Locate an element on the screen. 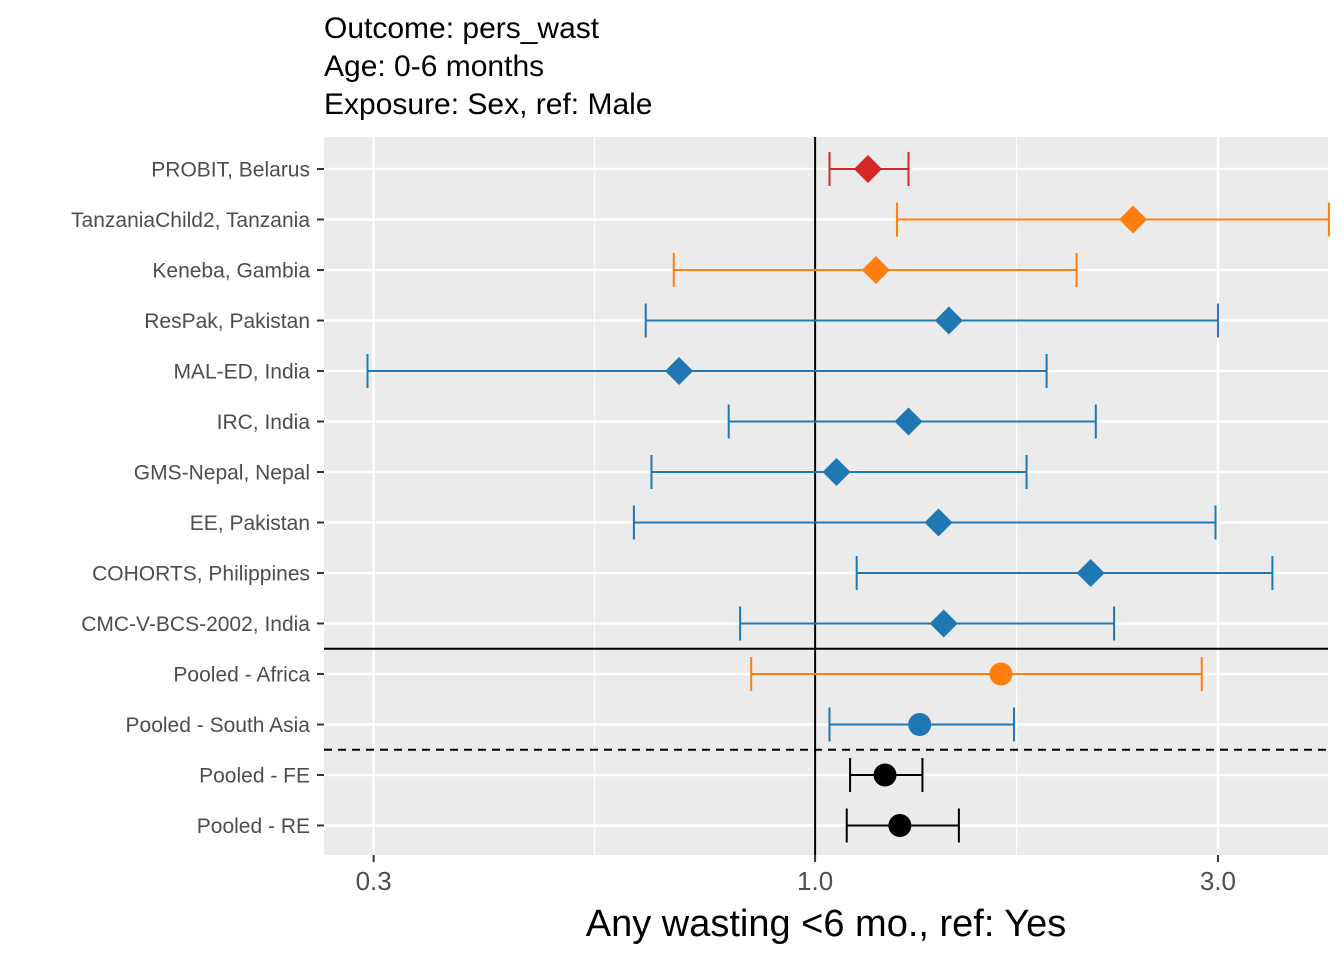 The height and width of the screenshot is (960, 1344). row-3-marks is located at coordinates (931, 320).